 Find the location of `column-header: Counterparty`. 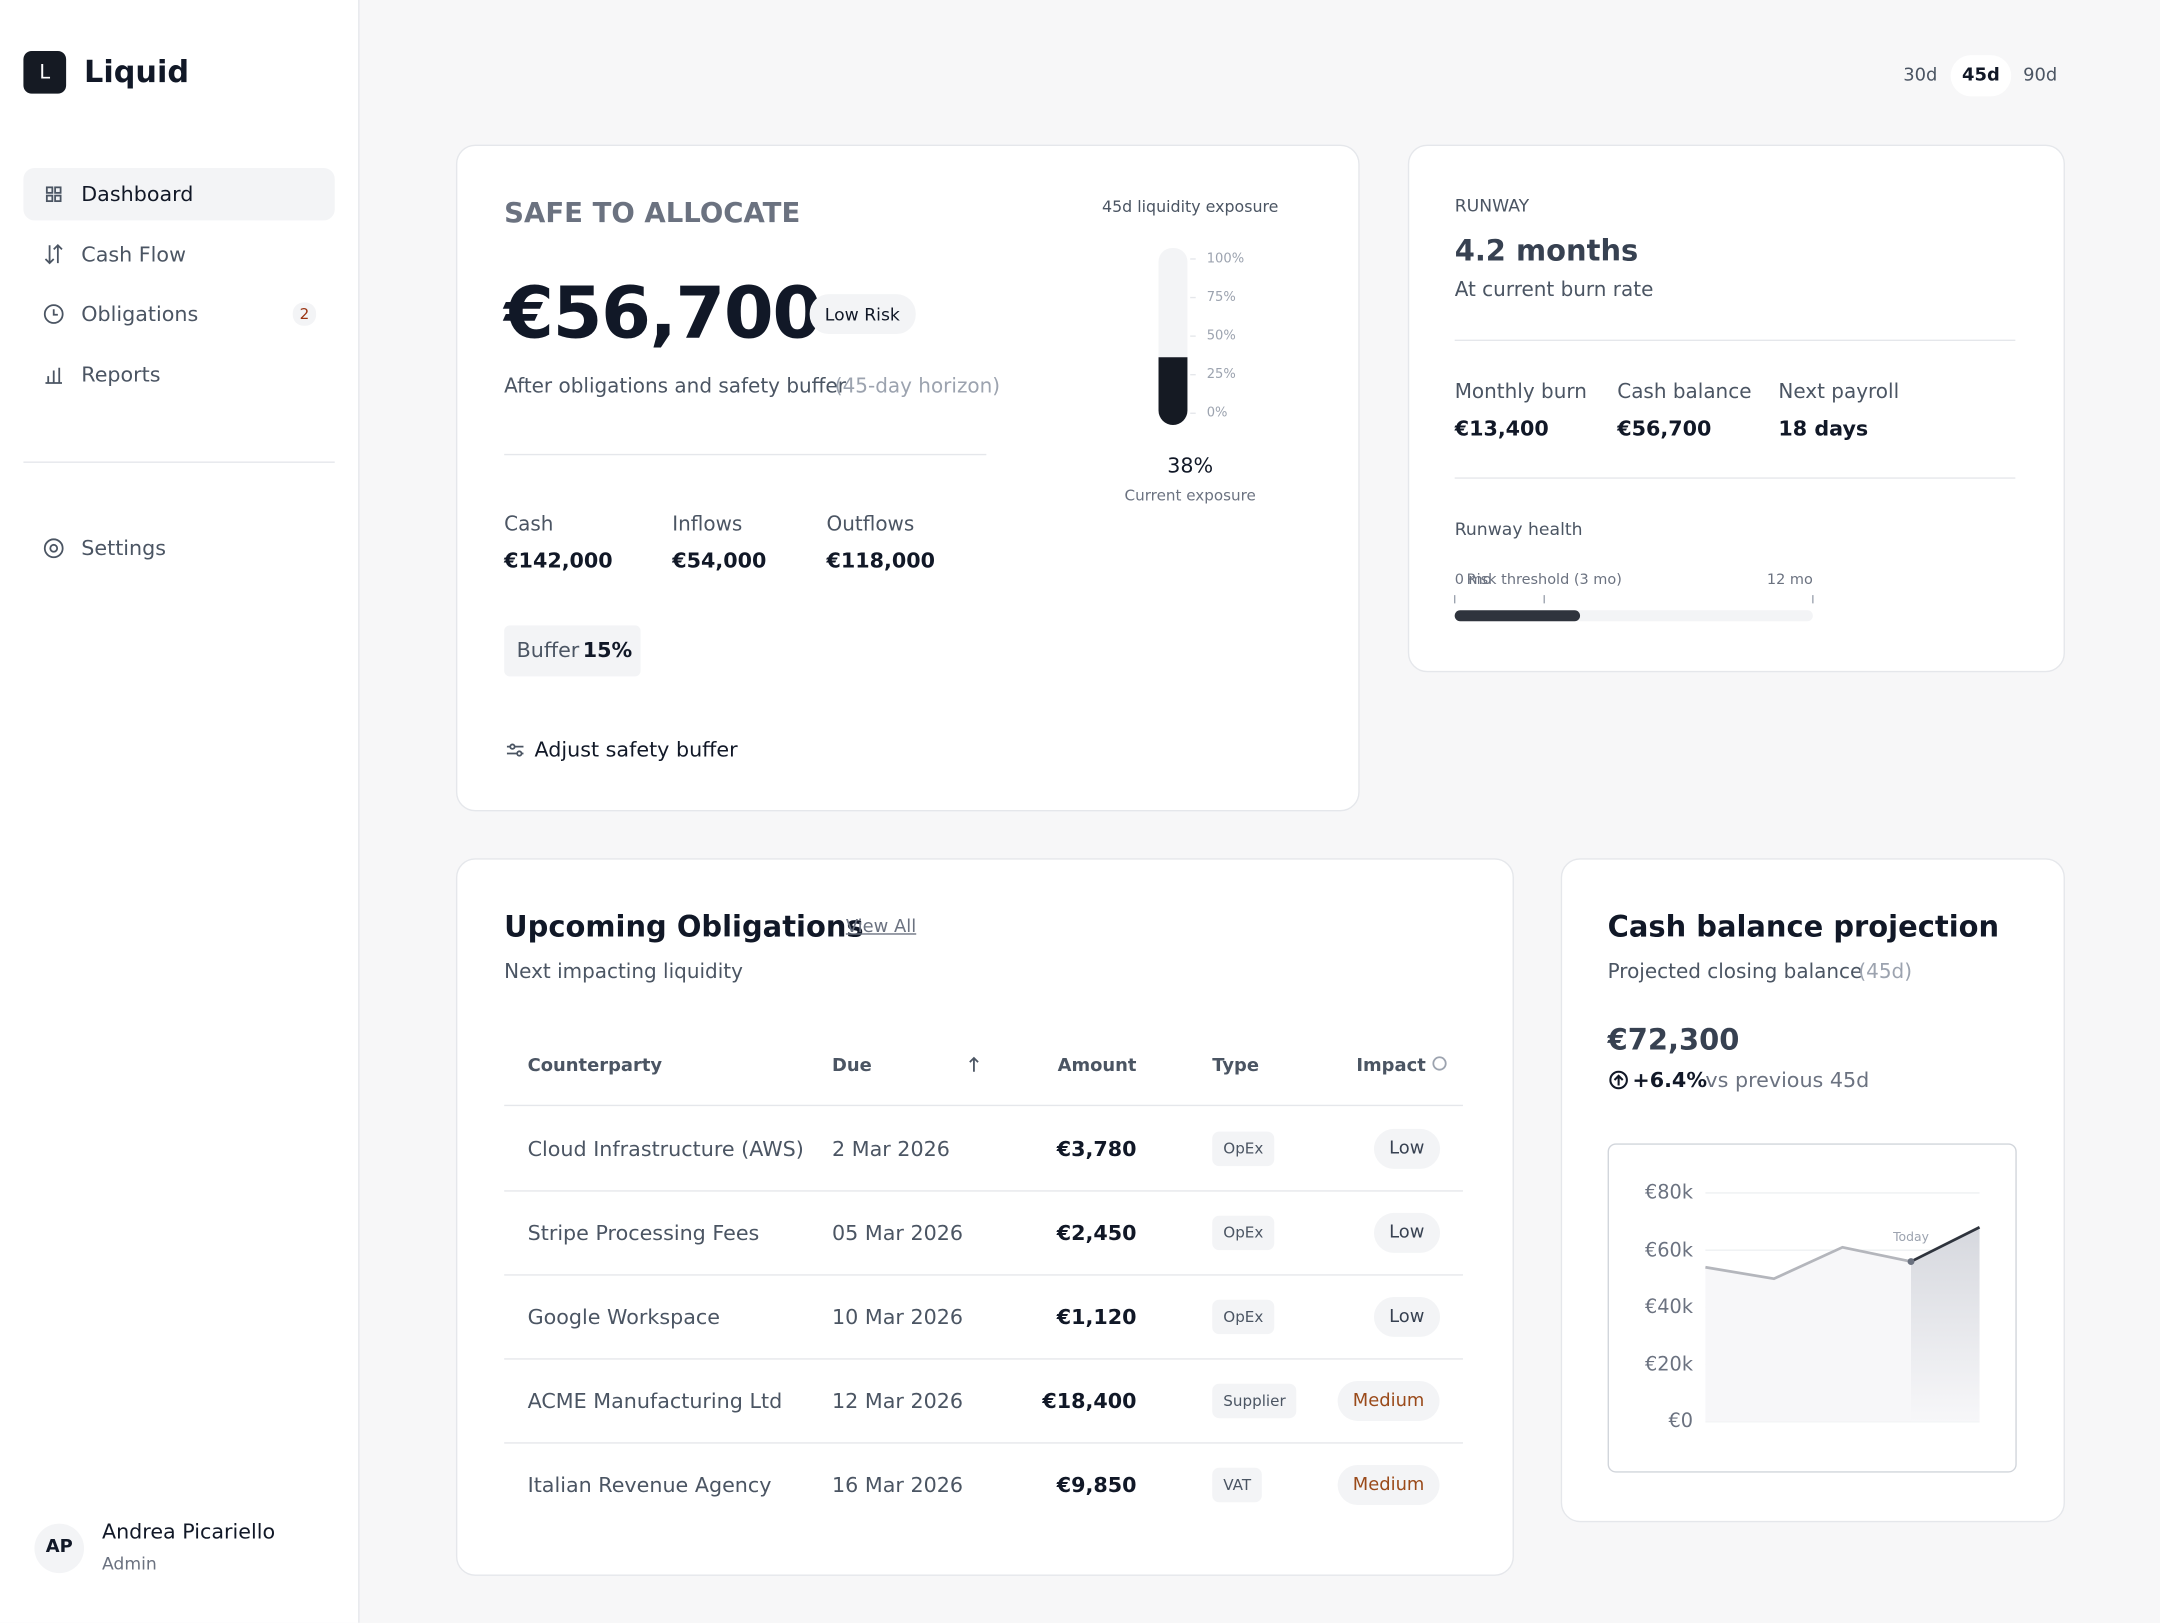

column-header: Counterparty is located at coordinates (595, 1066).